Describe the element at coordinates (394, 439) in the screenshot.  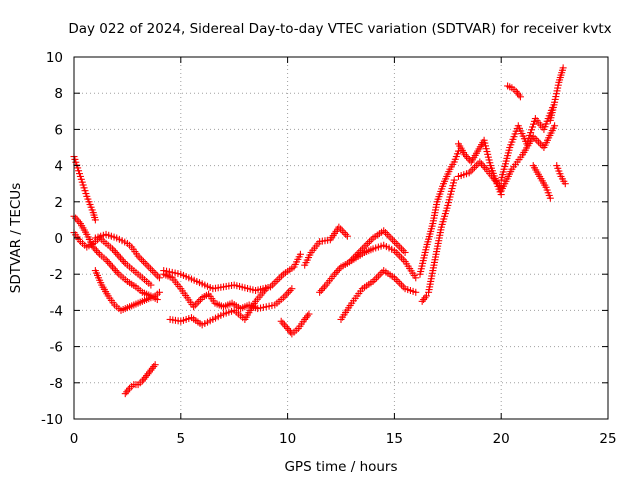
I see `x-tick-label: 15` at that location.